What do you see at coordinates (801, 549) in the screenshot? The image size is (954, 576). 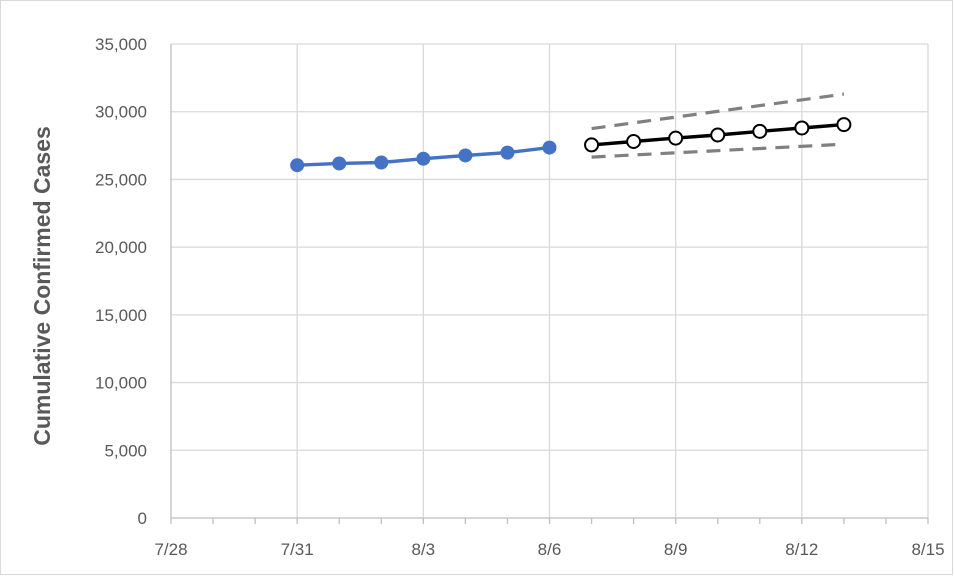 I see `x-tick-label: 8/12` at bounding box center [801, 549].